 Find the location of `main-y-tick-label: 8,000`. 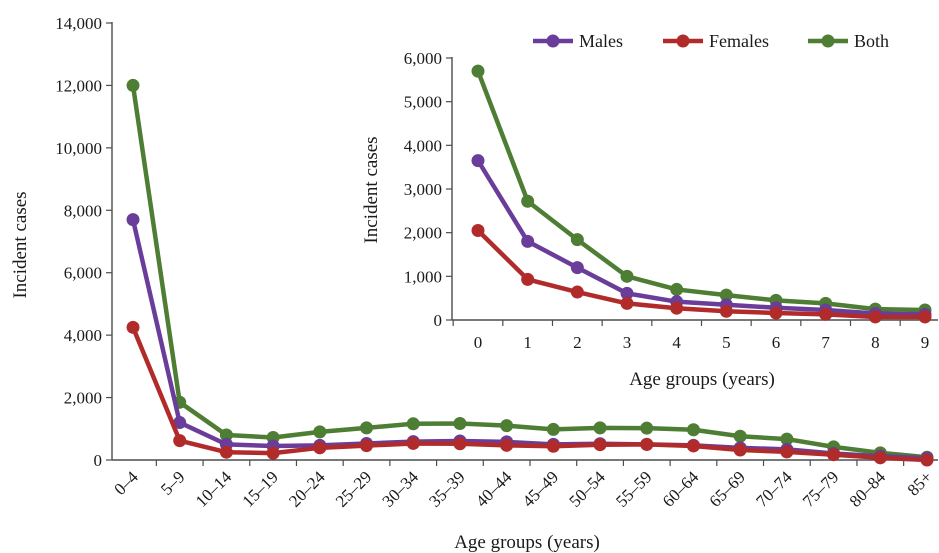

main-y-tick-label: 8,000 is located at coordinates (83, 210).